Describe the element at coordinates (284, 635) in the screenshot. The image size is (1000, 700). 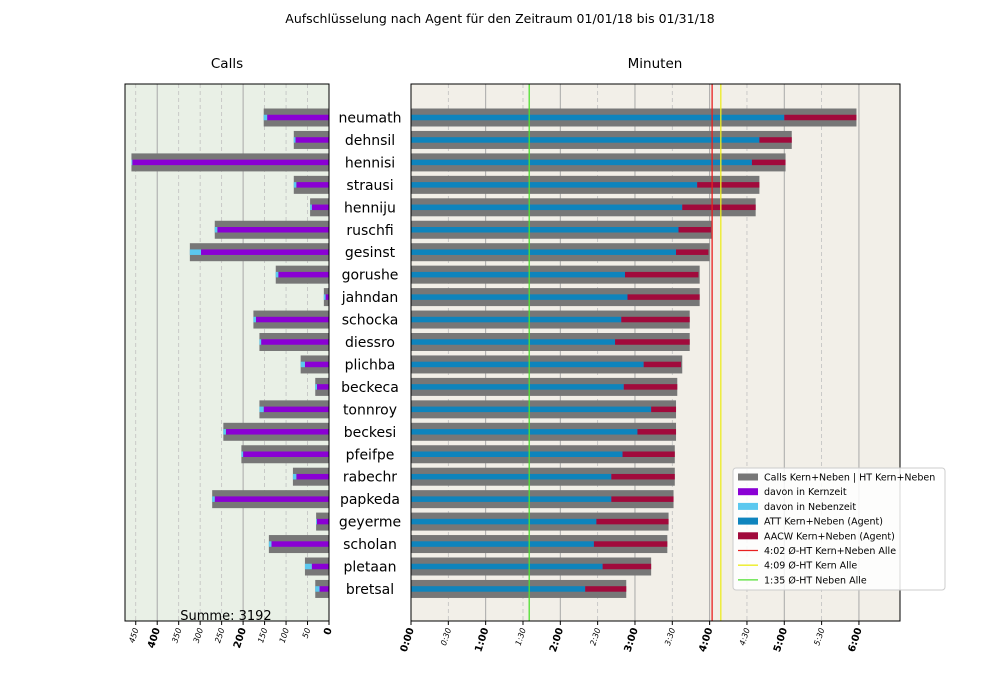
I see `calls-tick-label: 100` at that location.